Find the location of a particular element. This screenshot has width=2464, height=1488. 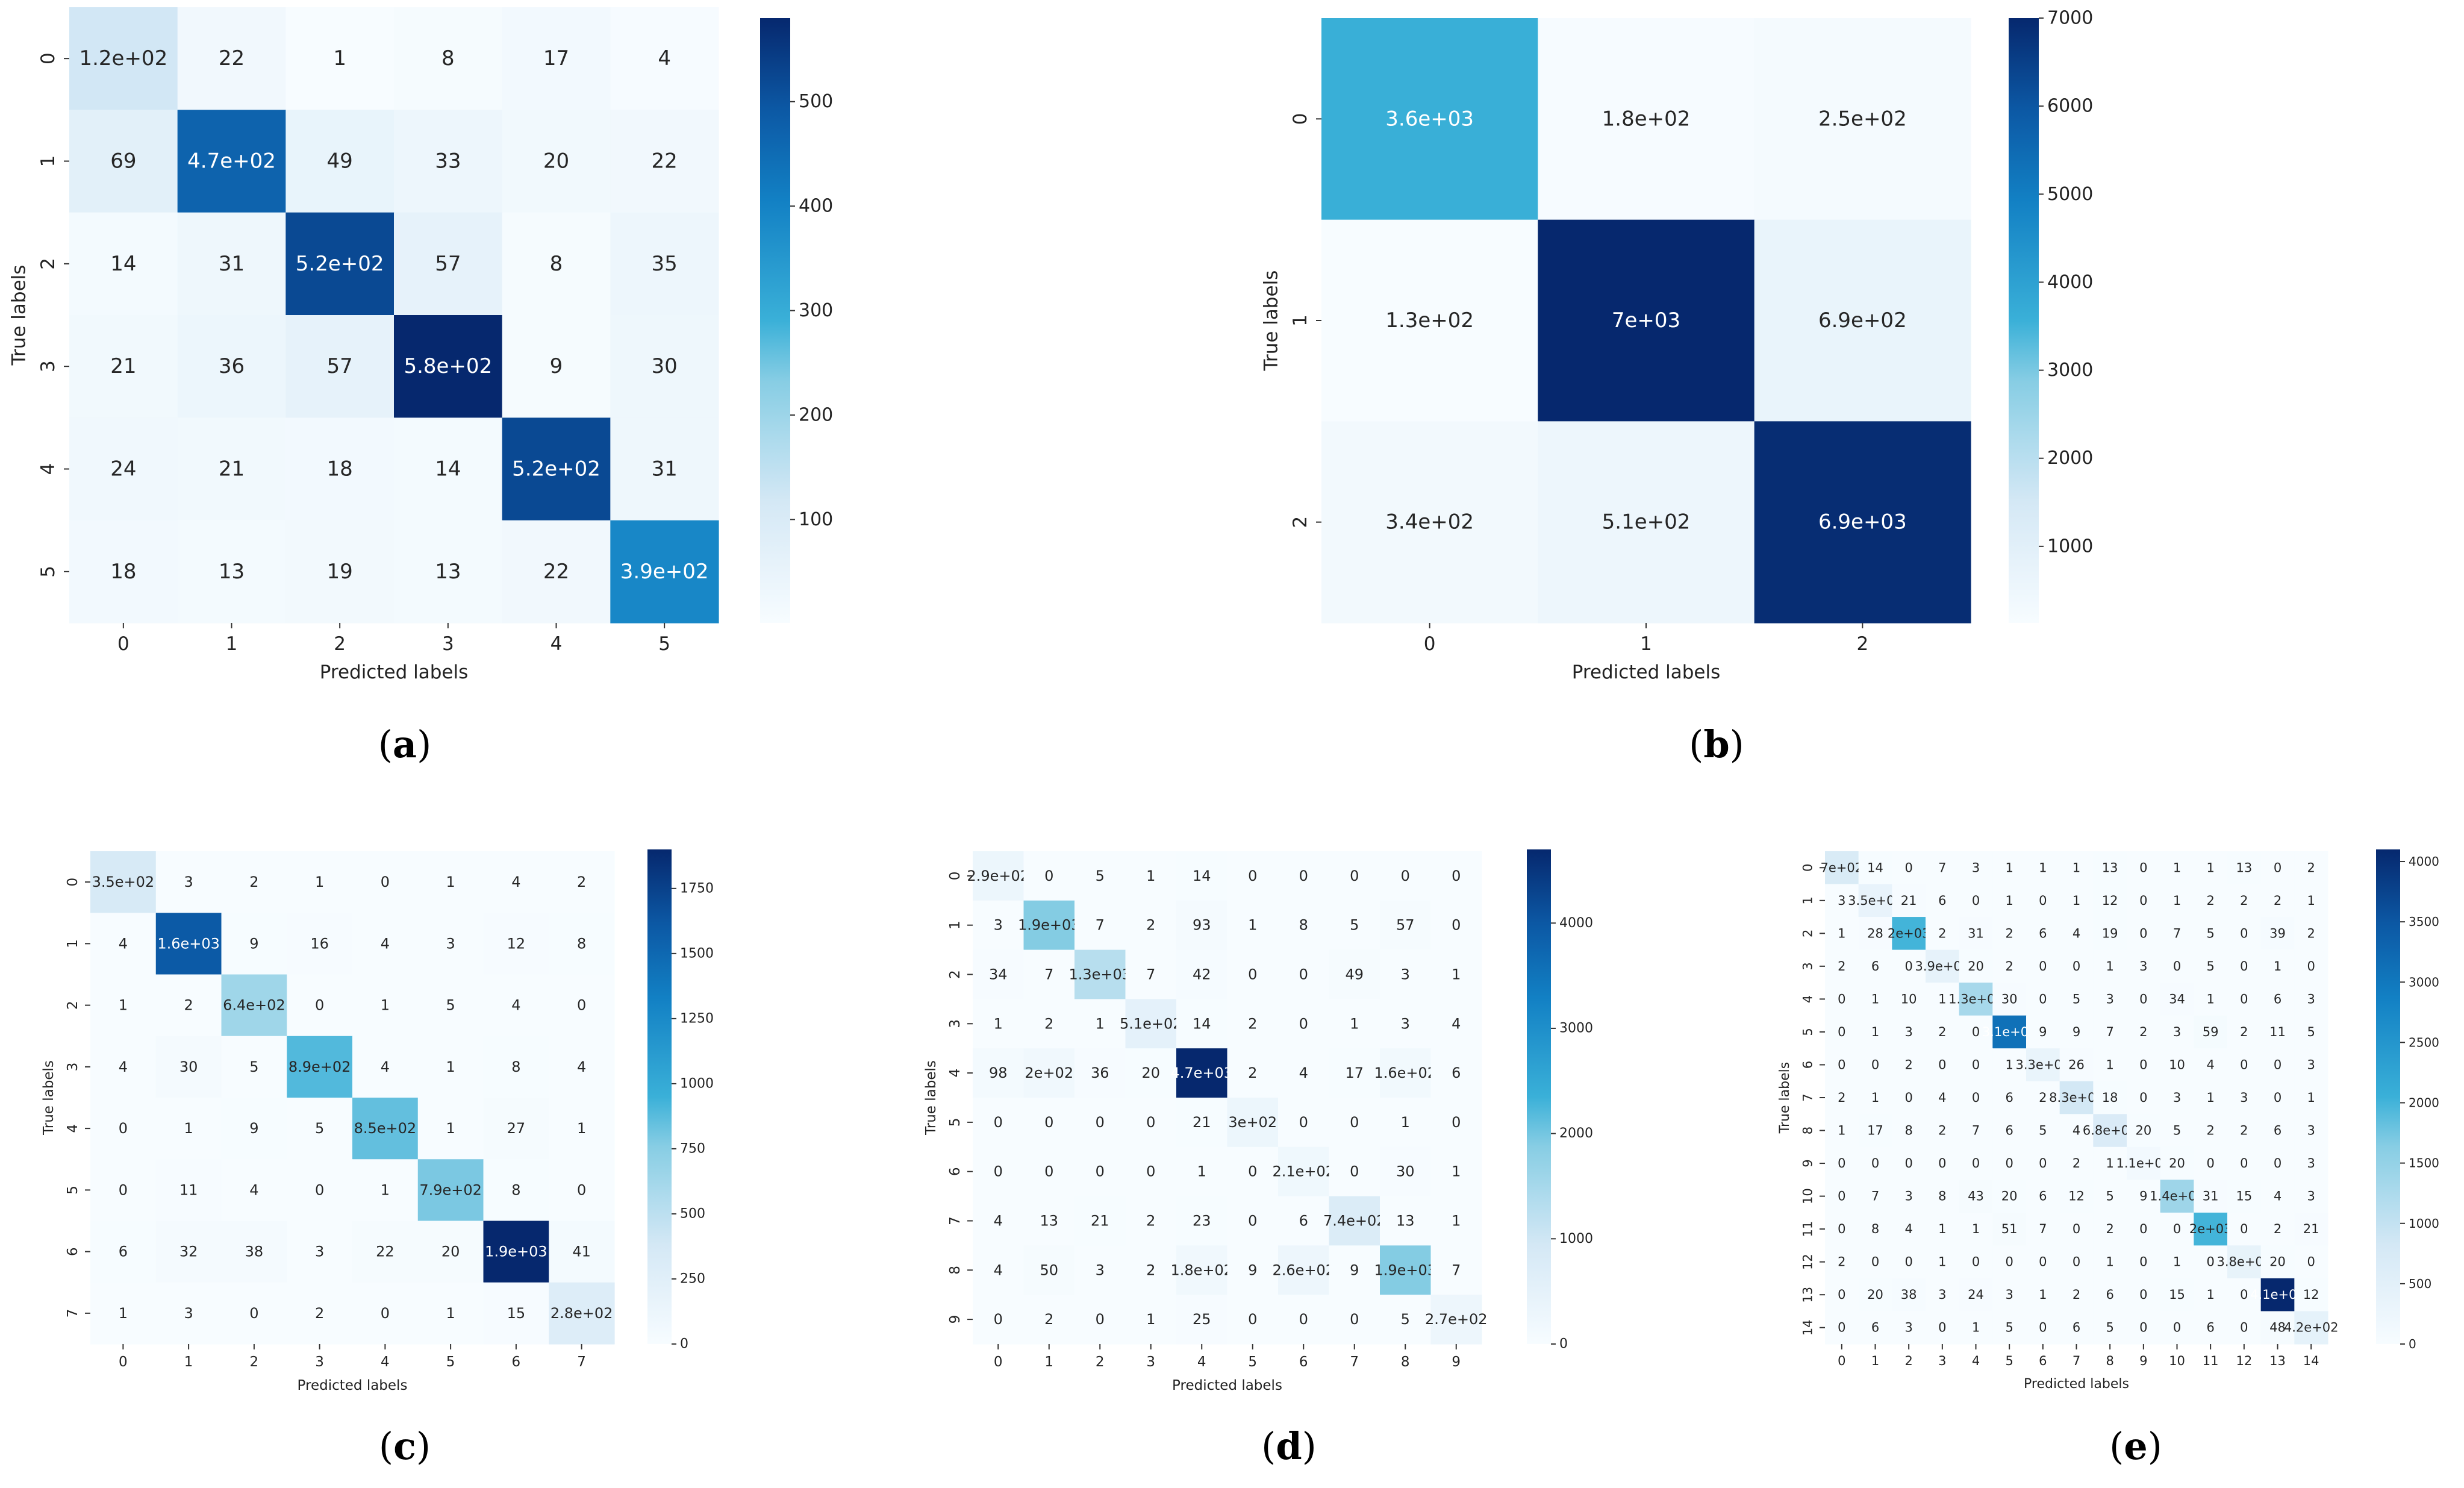

cell-value-label: 15 is located at coordinates (2177, 1294).